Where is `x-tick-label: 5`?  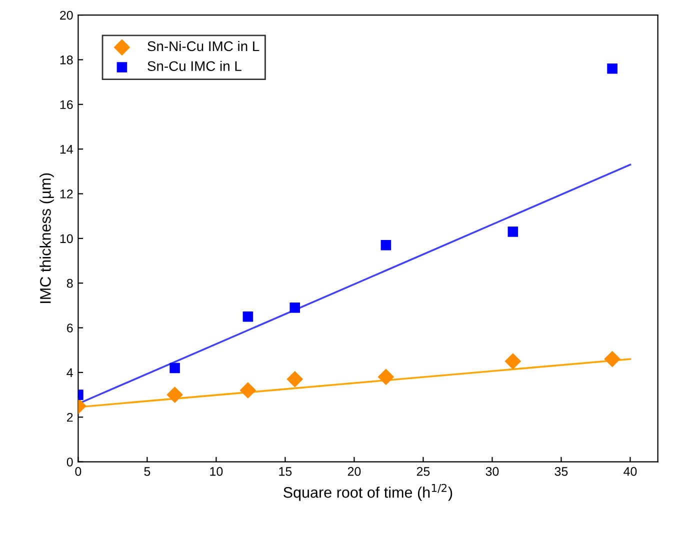
x-tick-label: 5 is located at coordinates (147, 471).